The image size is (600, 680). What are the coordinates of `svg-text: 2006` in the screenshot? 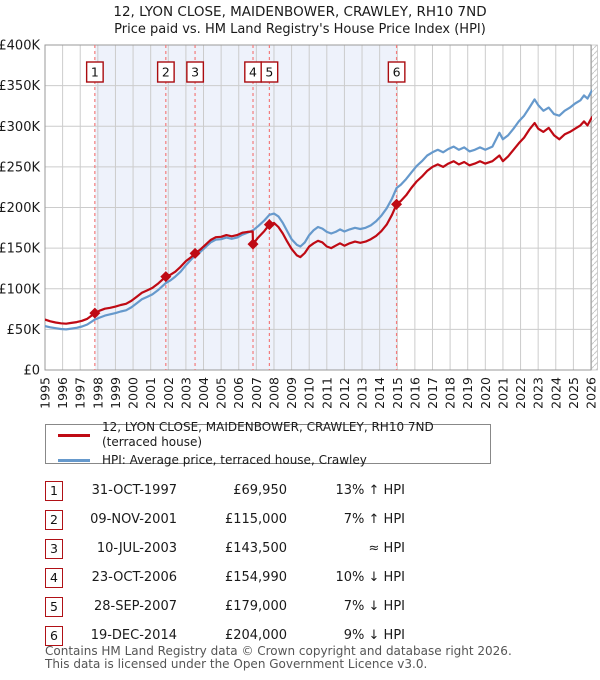 It's located at (238, 393).